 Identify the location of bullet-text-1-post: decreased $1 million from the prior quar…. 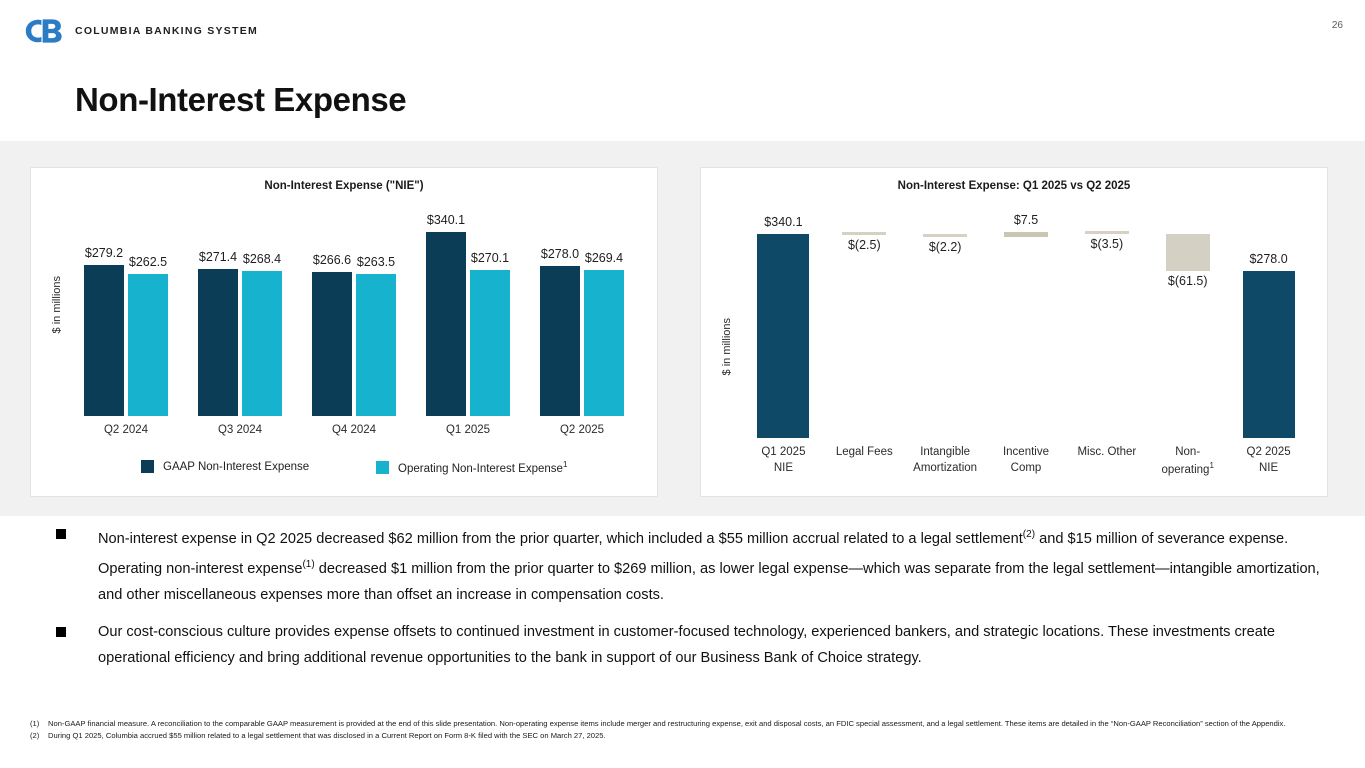
(709, 582).